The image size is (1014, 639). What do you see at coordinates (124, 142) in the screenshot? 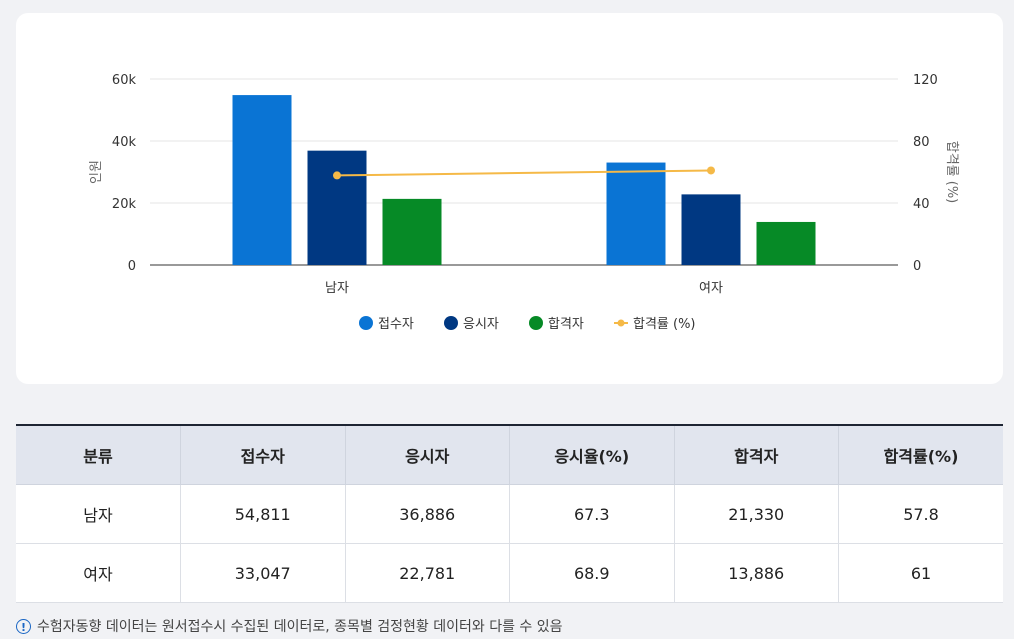
I see `y-tick-label: 40k` at bounding box center [124, 142].